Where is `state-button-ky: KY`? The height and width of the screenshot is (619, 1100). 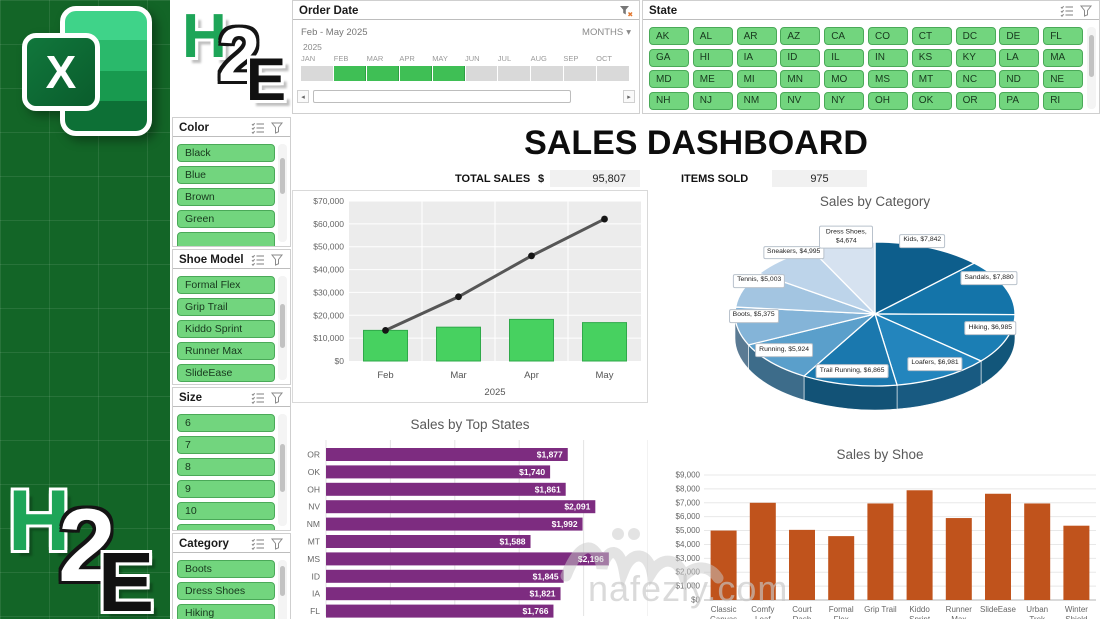
state-button-ky: KY is located at coordinates (975, 57).